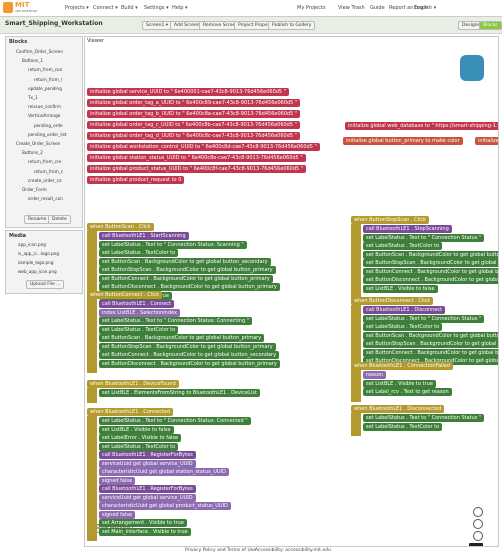 The height and width of the screenshot is (555, 502). What do you see at coordinates (404, 310) in the screenshot?
I see `statement-block: call BluetoothLE1 . Disconnect` at bounding box center [404, 310].